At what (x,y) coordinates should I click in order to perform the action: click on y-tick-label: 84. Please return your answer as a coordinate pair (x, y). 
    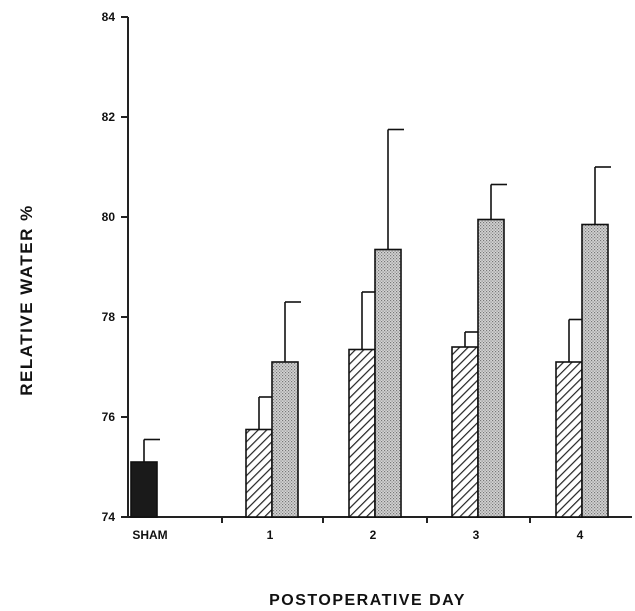
    Looking at the image, I should click on (109, 17).